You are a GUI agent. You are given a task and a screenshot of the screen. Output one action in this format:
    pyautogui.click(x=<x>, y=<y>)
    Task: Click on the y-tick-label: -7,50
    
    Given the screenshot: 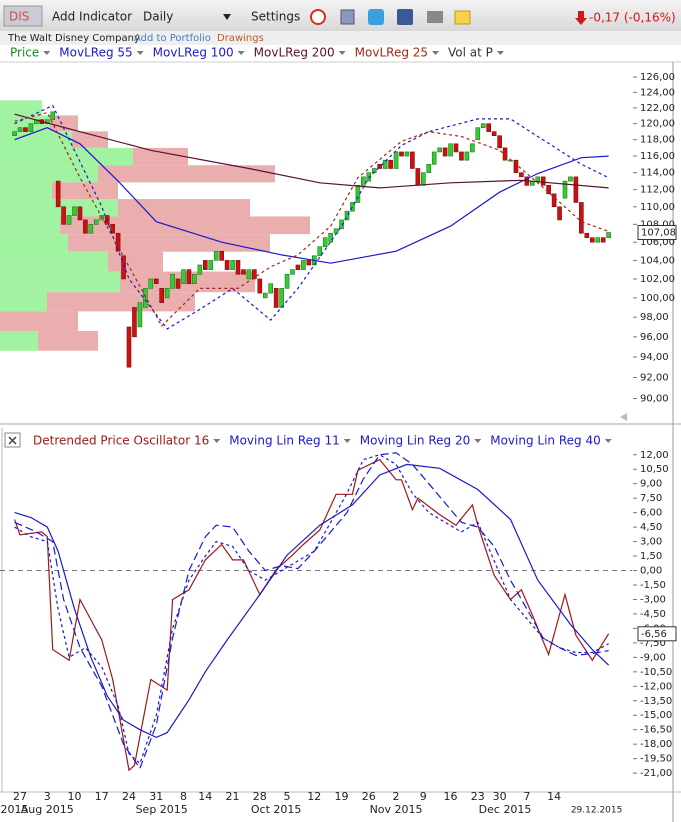 What is the action you would take?
    pyautogui.click(x=653, y=643)
    